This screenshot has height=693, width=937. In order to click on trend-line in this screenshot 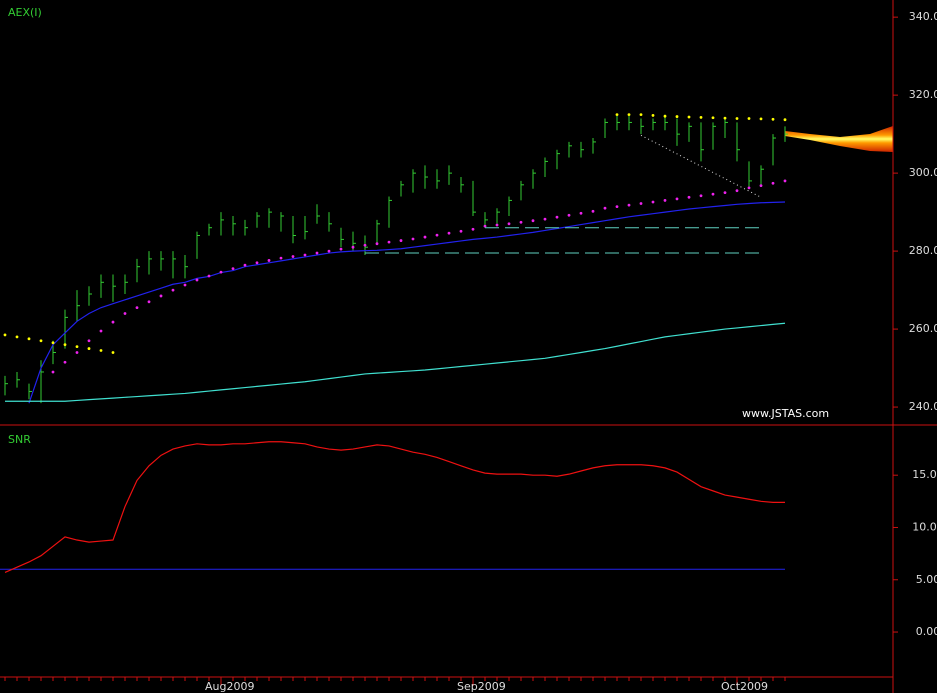, I will do `click(701, 166)`.